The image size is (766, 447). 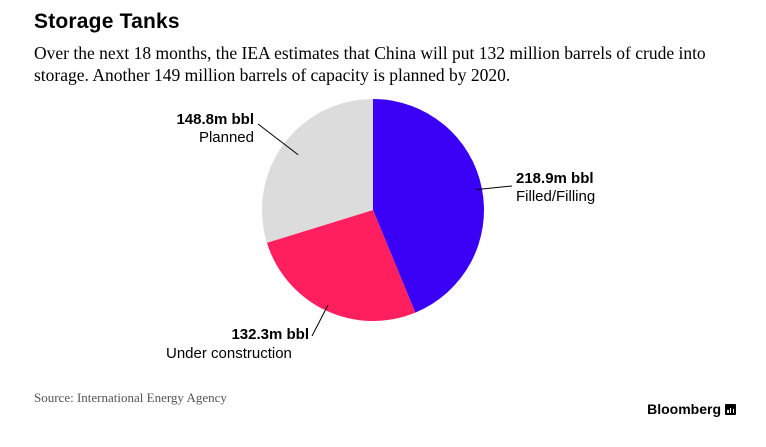 I want to click on pie-slice-filled, so click(x=429, y=206).